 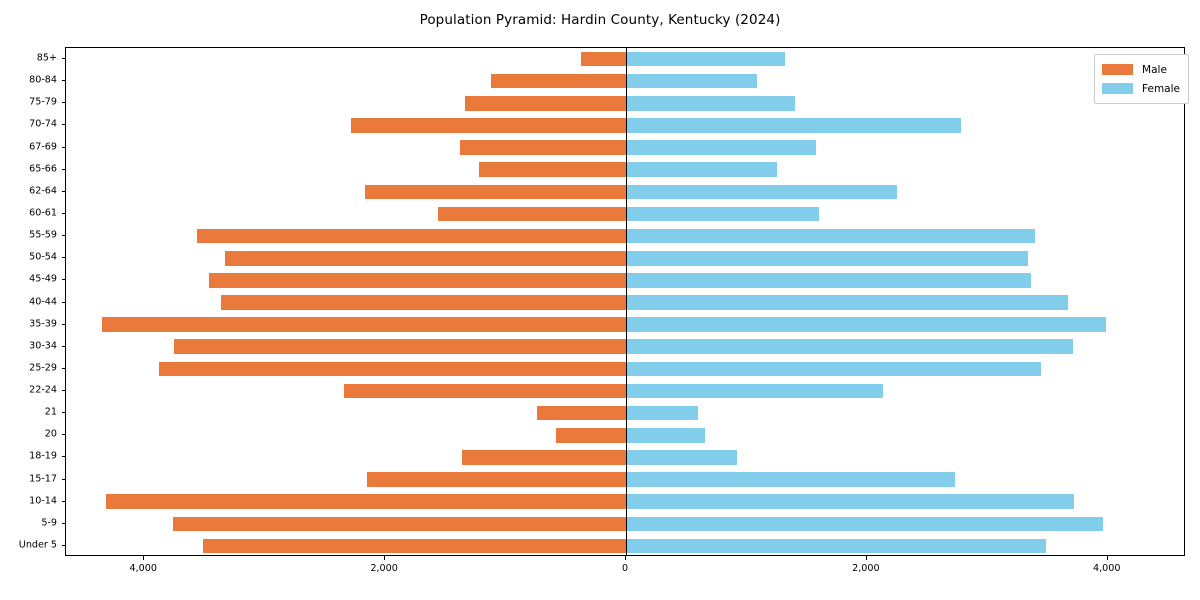 I want to click on bar-female-85-, so click(x=705, y=59).